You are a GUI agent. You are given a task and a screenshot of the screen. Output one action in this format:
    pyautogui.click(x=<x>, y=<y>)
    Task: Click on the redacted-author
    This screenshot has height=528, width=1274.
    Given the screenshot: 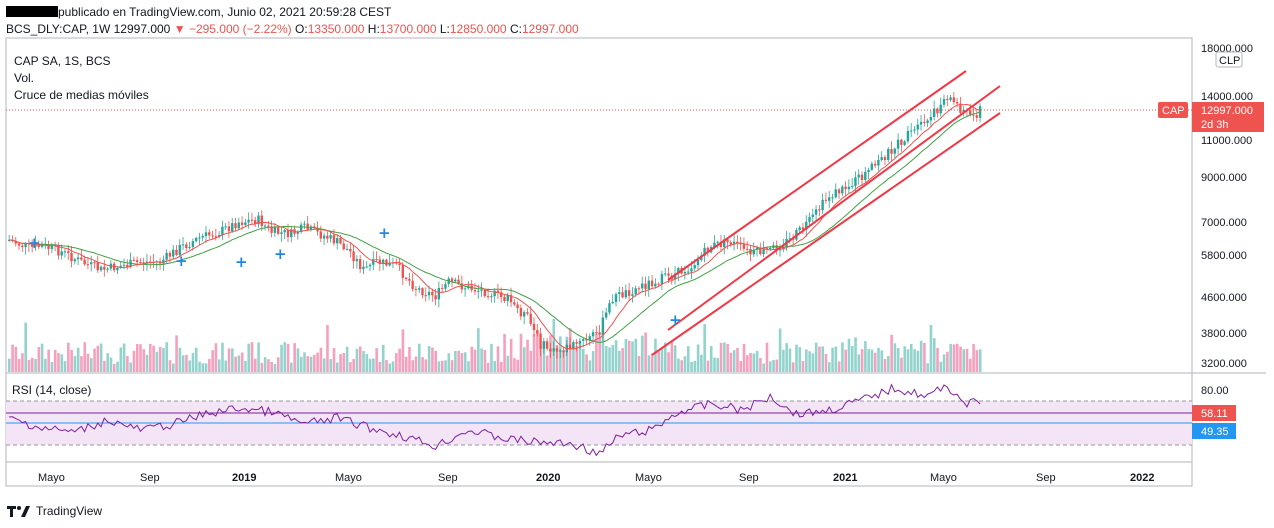 What is the action you would take?
    pyautogui.click(x=32, y=11)
    